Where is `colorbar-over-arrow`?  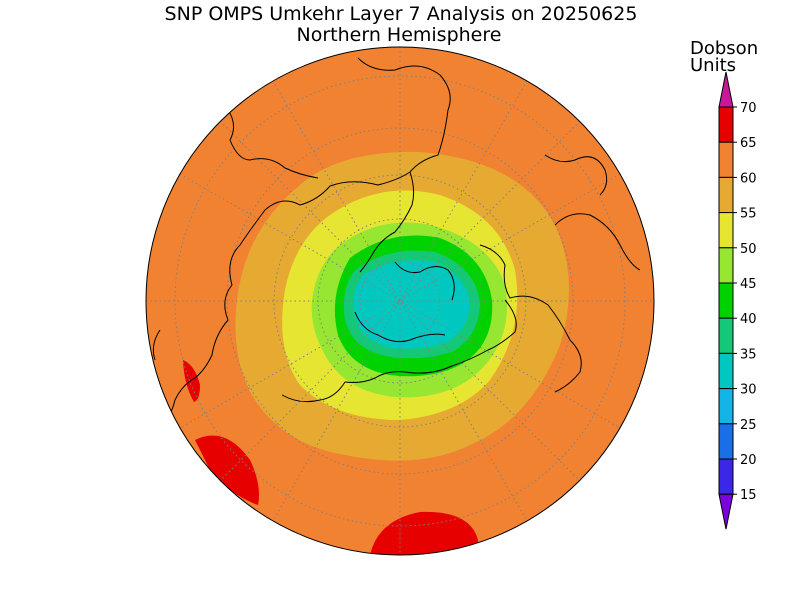 colorbar-over-arrow is located at coordinates (726, 89).